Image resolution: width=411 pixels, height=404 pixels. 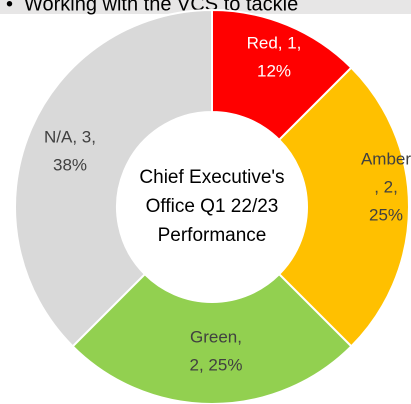 What do you see at coordinates (70, 136) in the screenshot?
I see `data-label: N/A, 3,` at bounding box center [70, 136].